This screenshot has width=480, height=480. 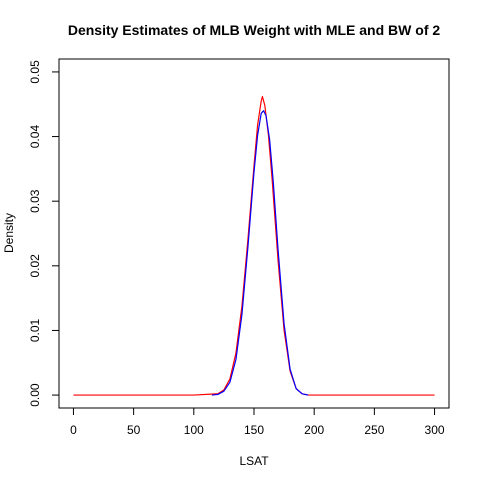 I want to click on x-tick-label: 50, so click(x=134, y=430).